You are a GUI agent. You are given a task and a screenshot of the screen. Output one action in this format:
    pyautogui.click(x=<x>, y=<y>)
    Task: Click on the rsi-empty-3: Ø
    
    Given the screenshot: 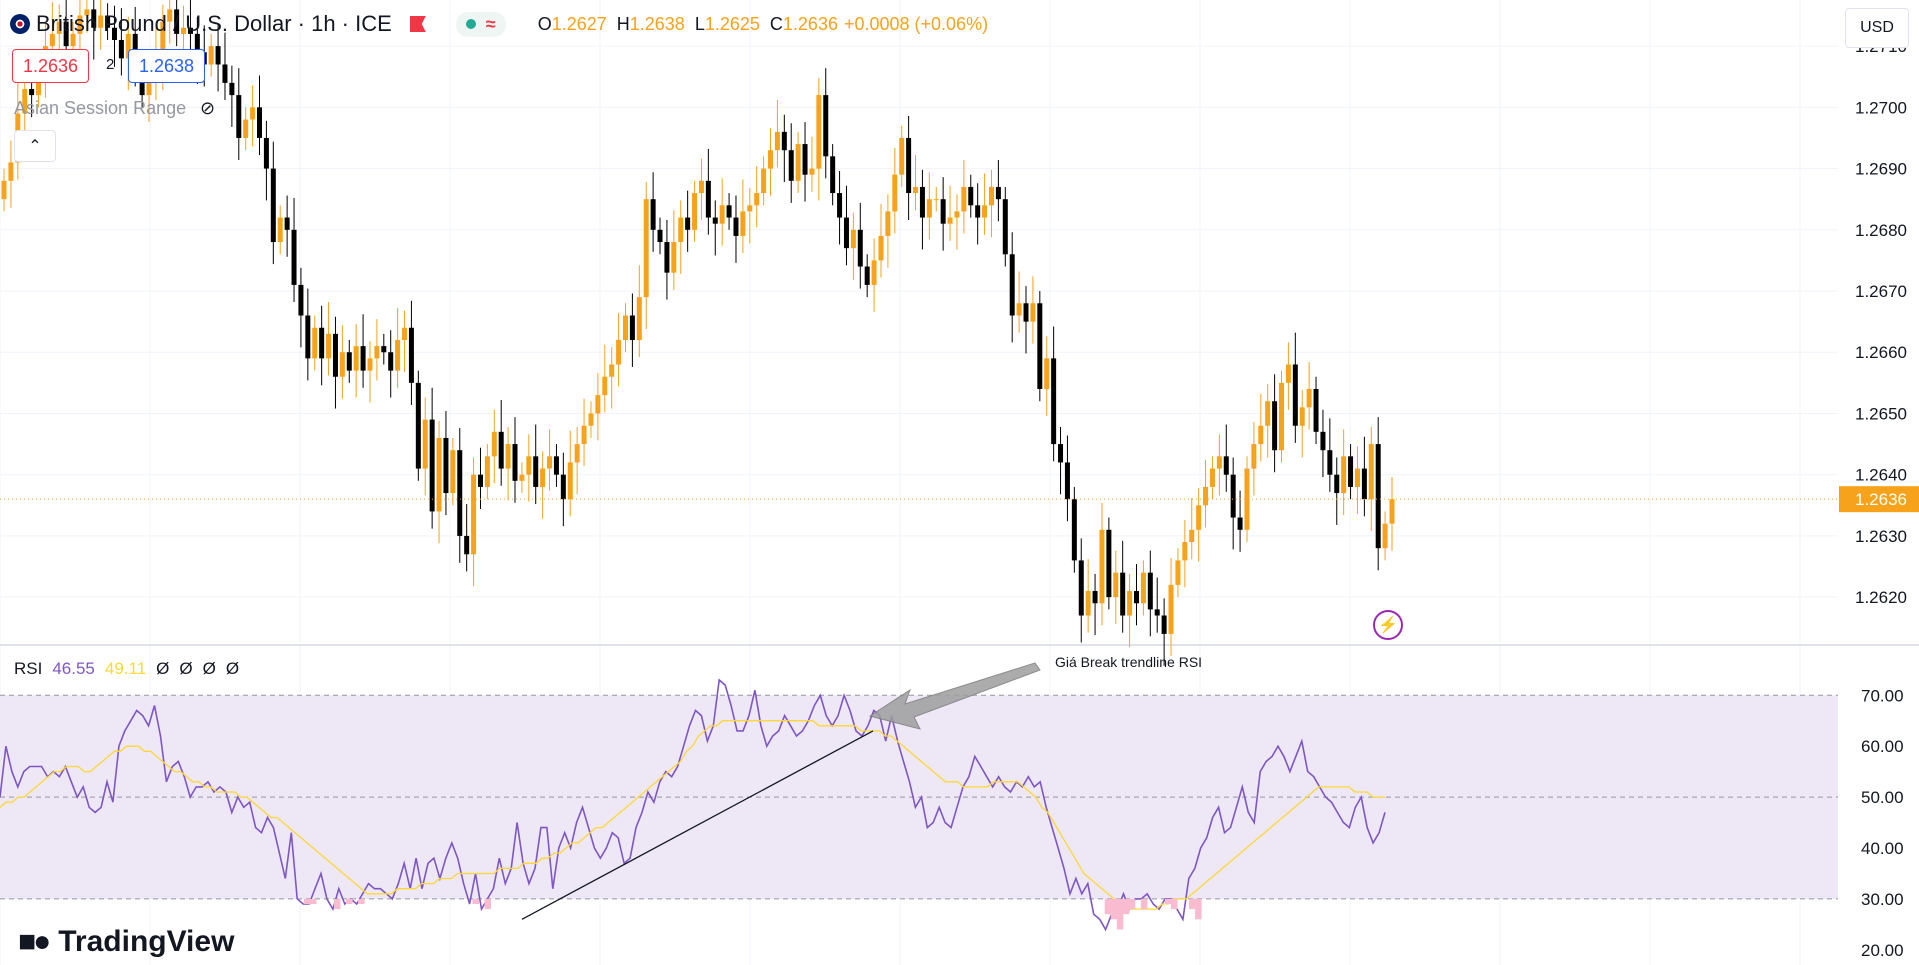 What is the action you would take?
    pyautogui.click(x=232, y=668)
    